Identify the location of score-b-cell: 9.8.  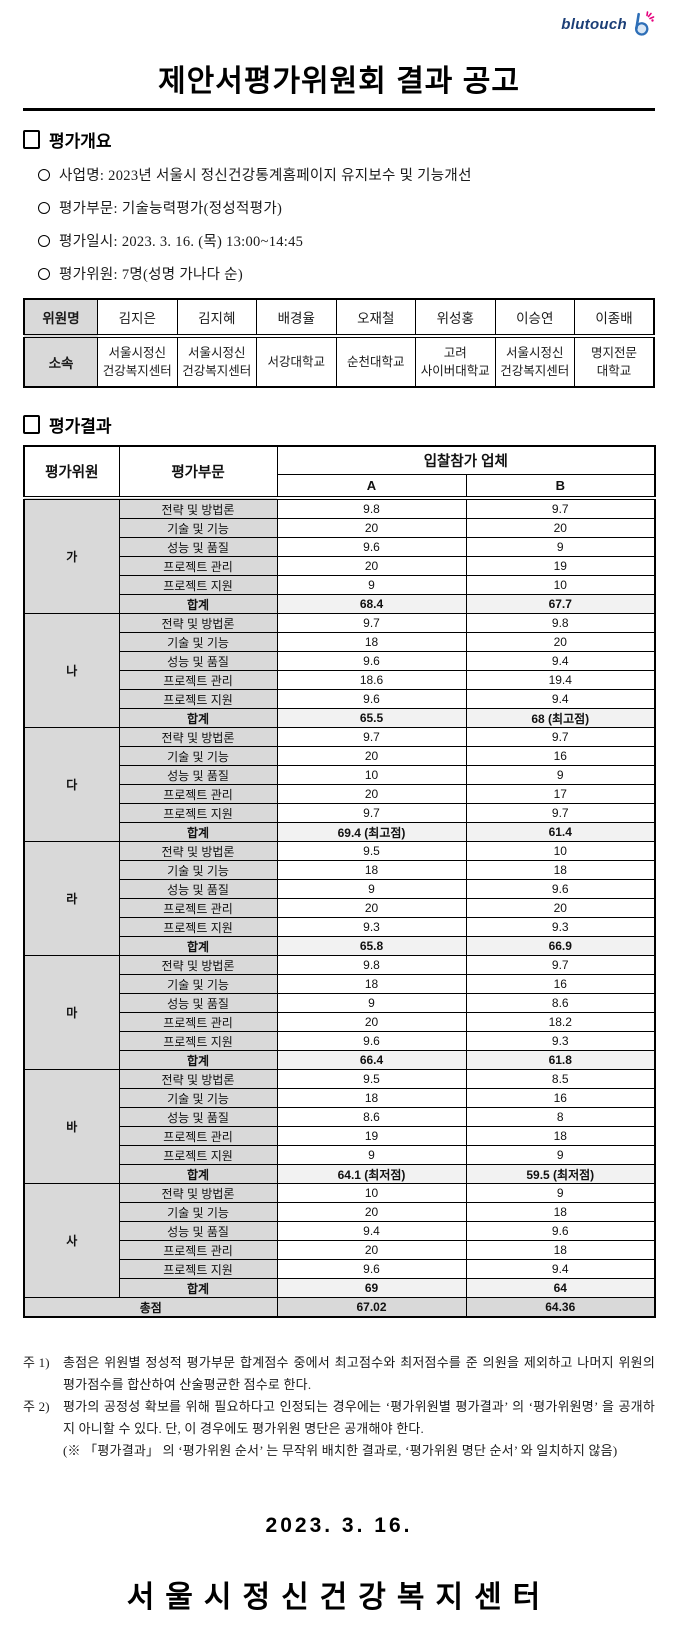
(560, 623).